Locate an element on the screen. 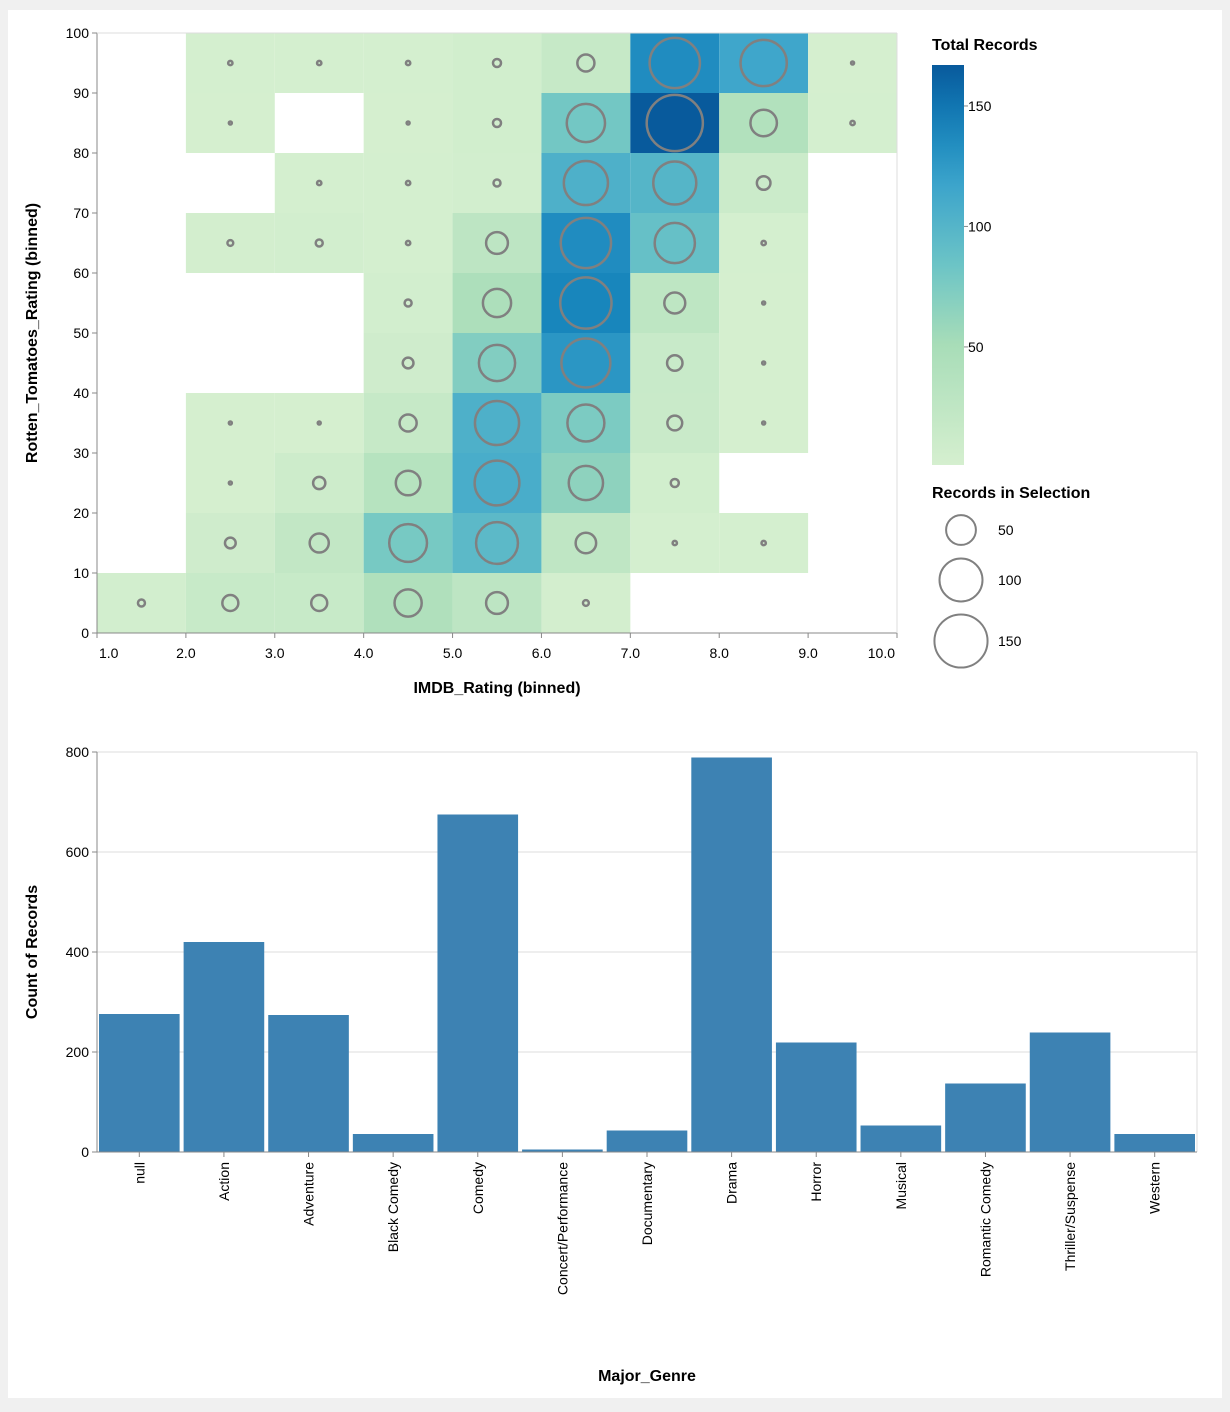  y-tick-label: 80 is located at coordinates (81, 153).